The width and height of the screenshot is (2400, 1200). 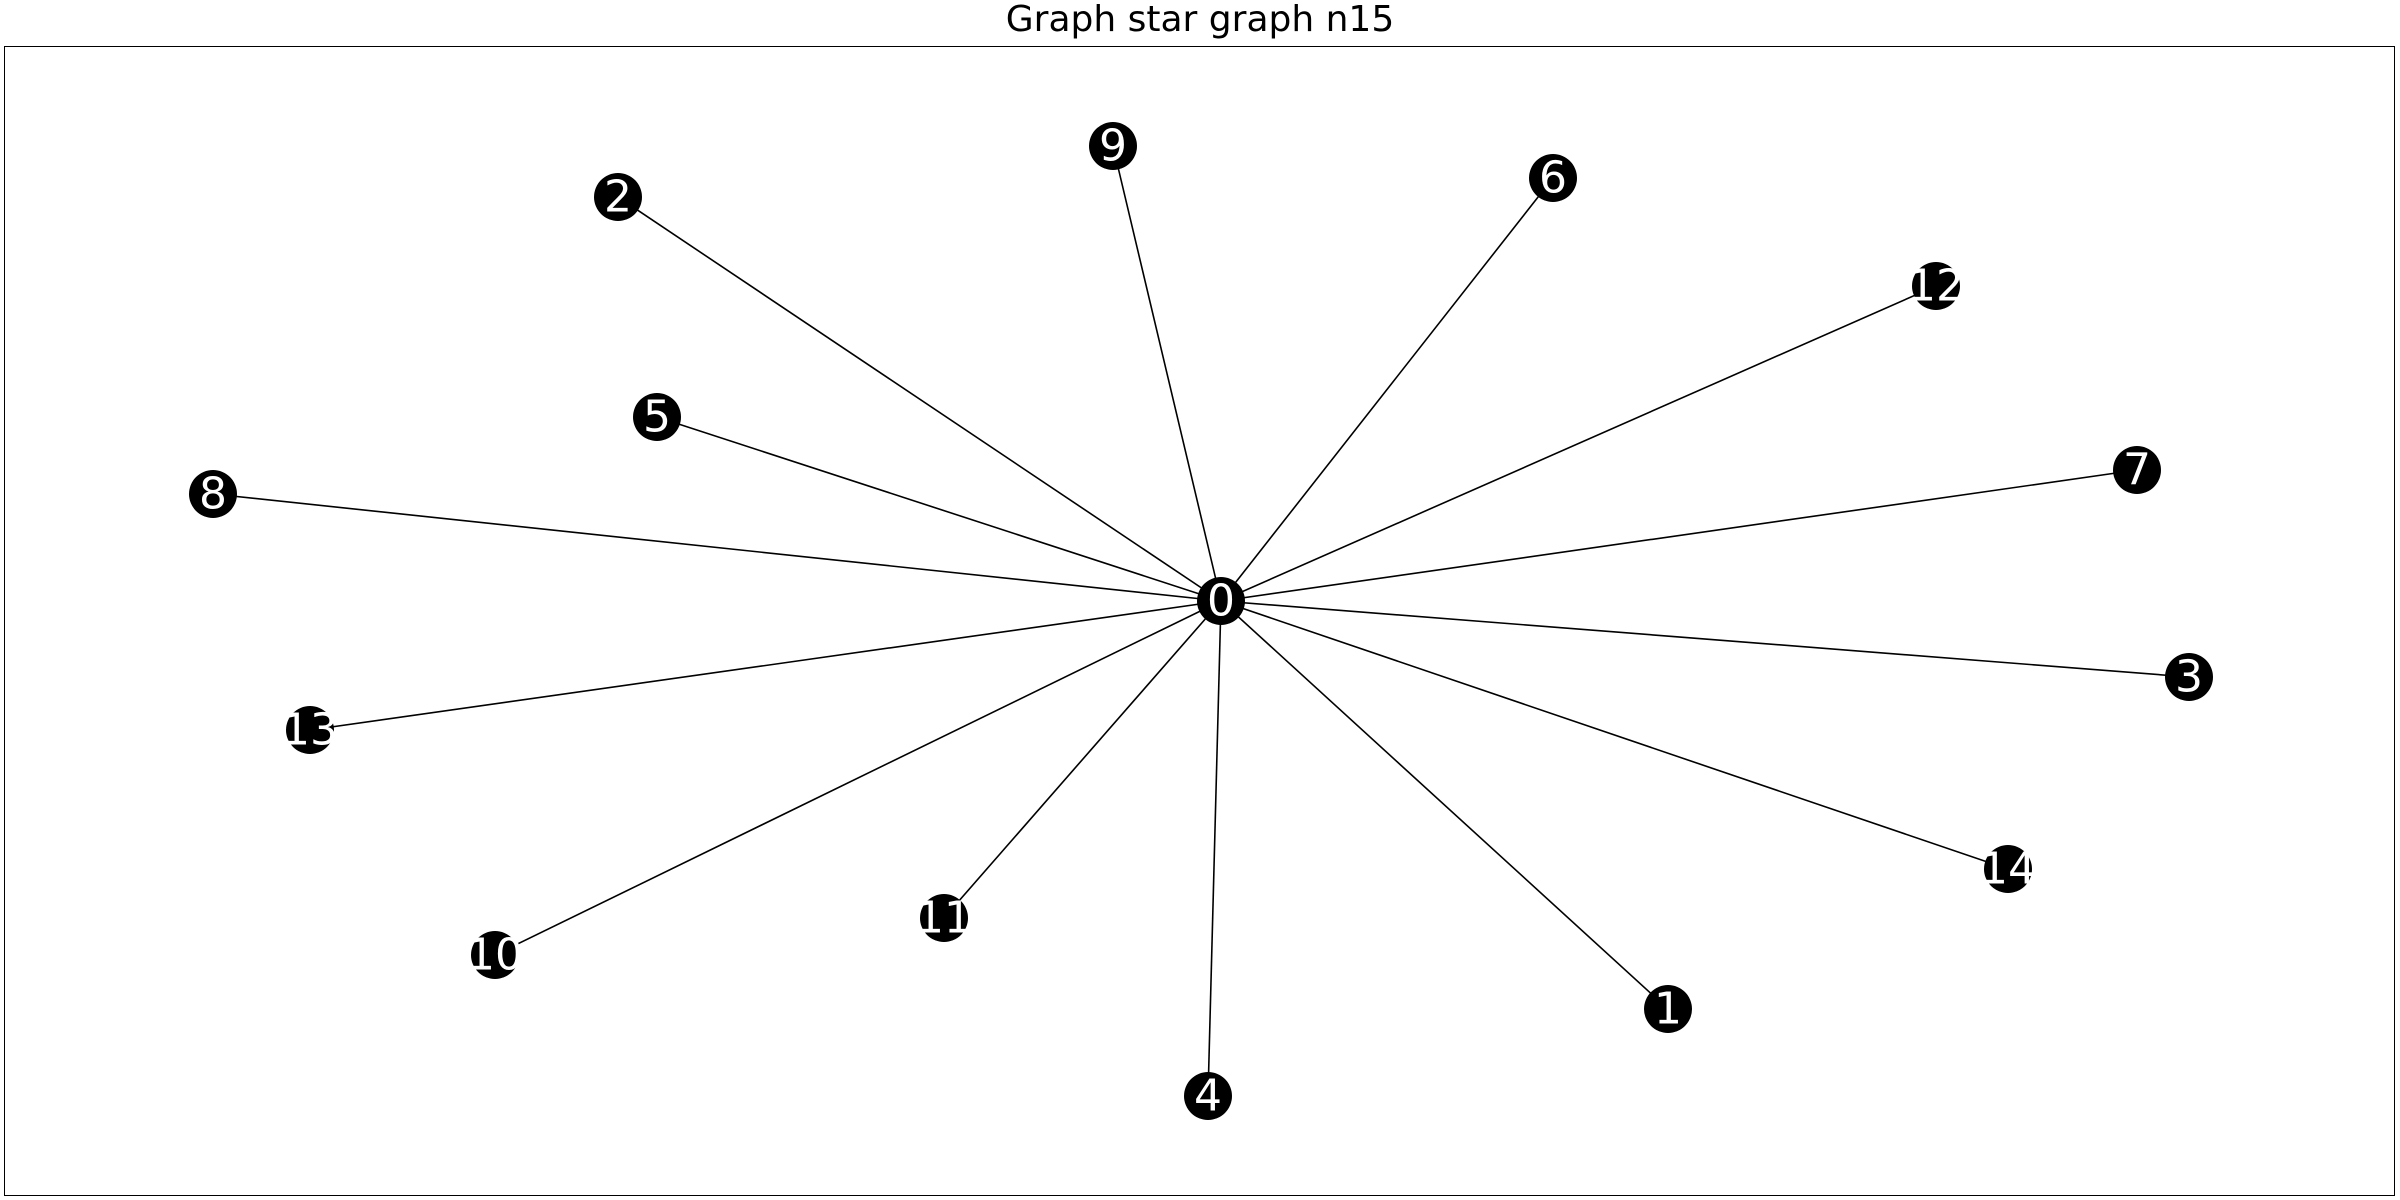 I want to click on node-label: 12, so click(x=1936, y=286).